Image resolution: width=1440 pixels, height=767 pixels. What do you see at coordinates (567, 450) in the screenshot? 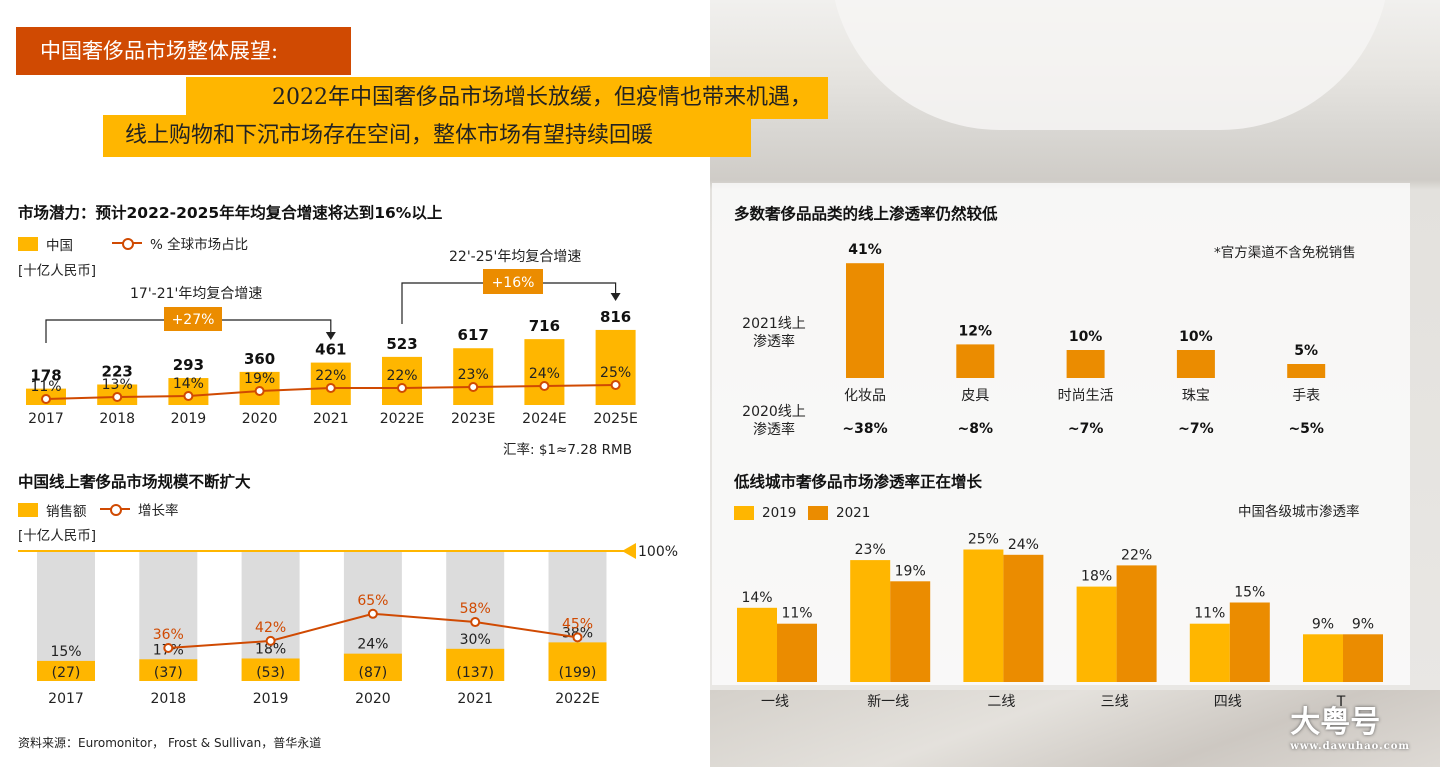
I see `chart1-fx-note: 汇率: $1≈7.28 RMB` at bounding box center [567, 450].